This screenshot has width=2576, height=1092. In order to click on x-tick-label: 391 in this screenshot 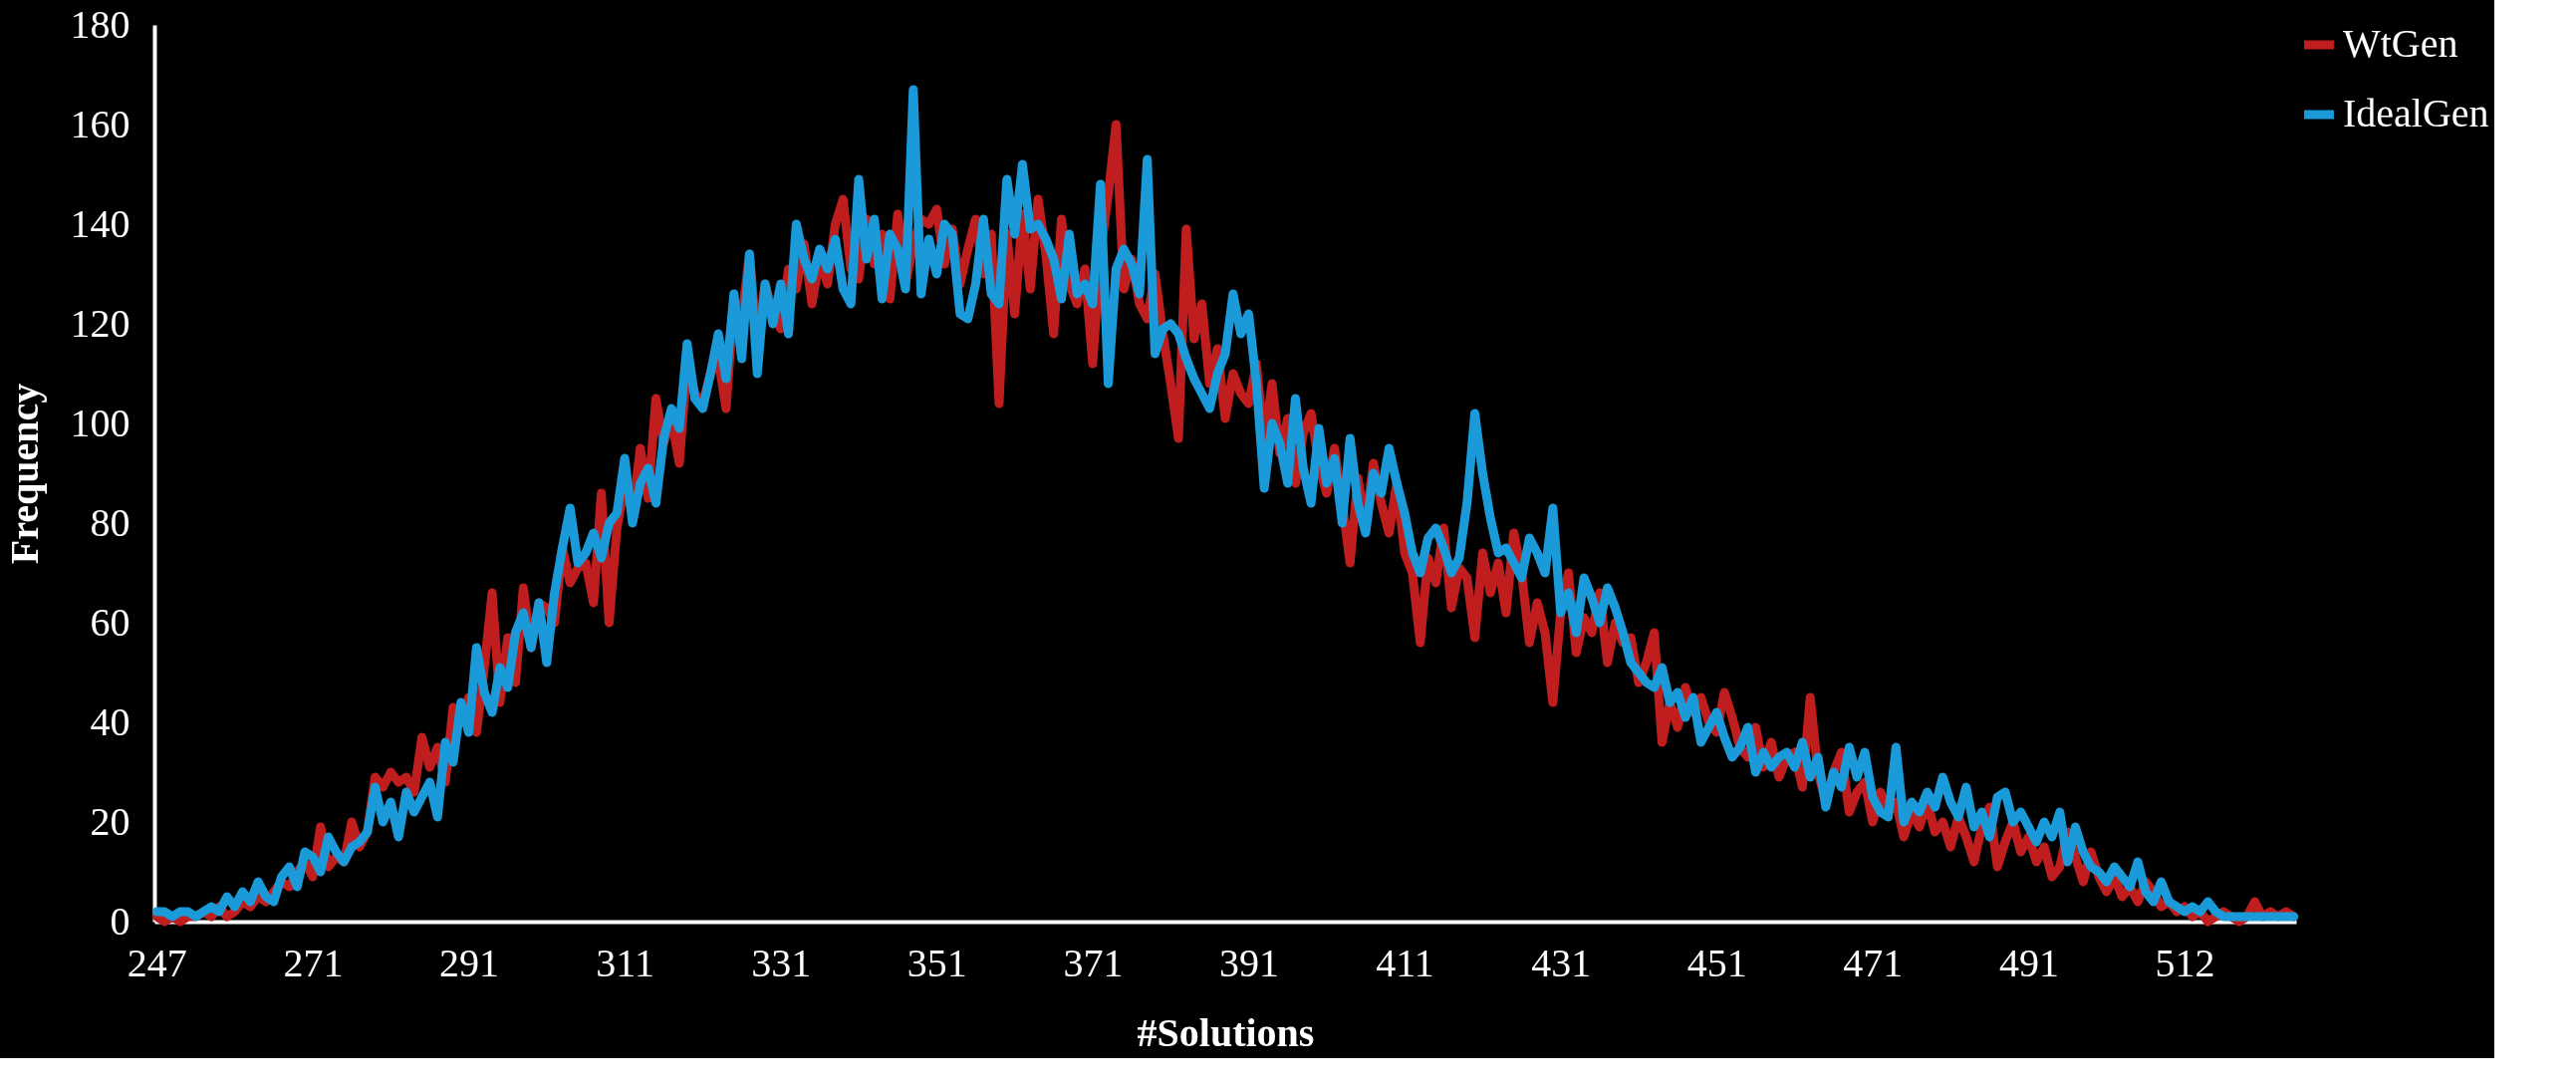, I will do `click(1248, 962)`.